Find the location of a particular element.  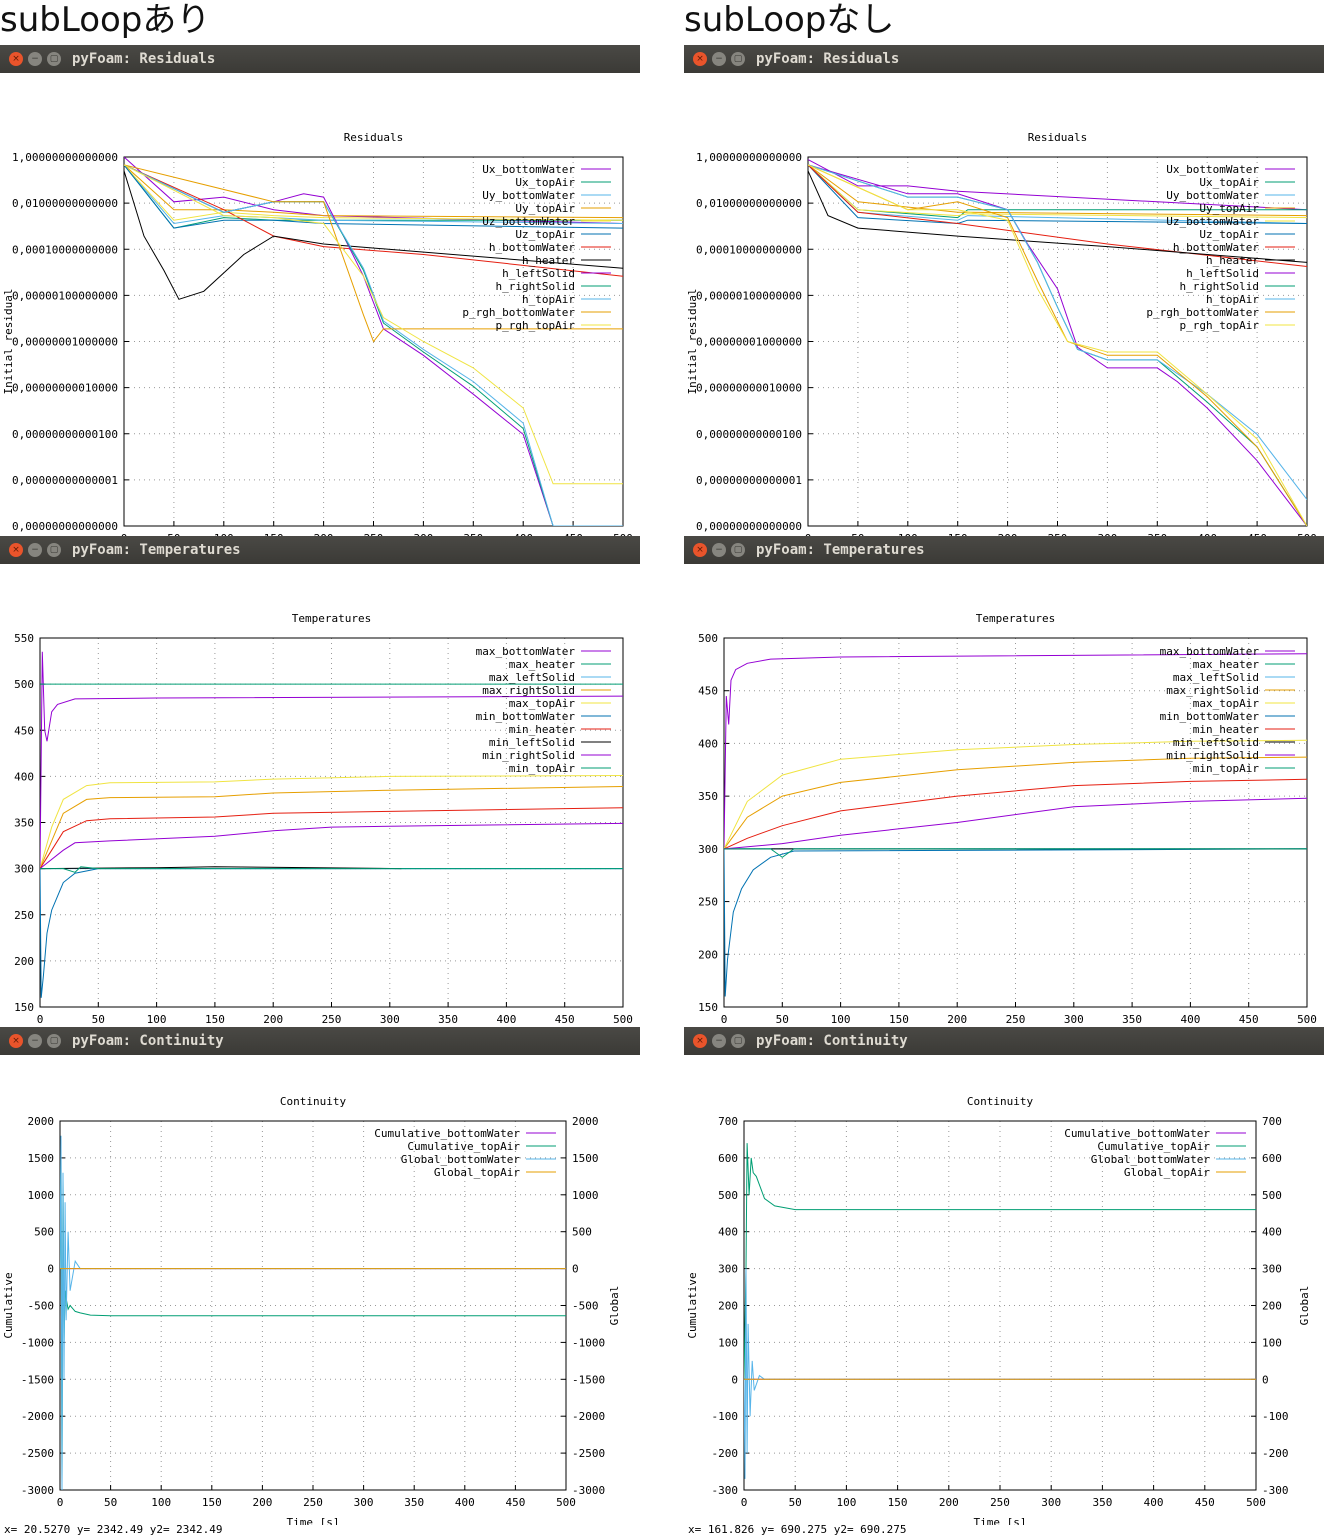

y-tick-label: 0,01000000000000 is located at coordinates (65, 203).